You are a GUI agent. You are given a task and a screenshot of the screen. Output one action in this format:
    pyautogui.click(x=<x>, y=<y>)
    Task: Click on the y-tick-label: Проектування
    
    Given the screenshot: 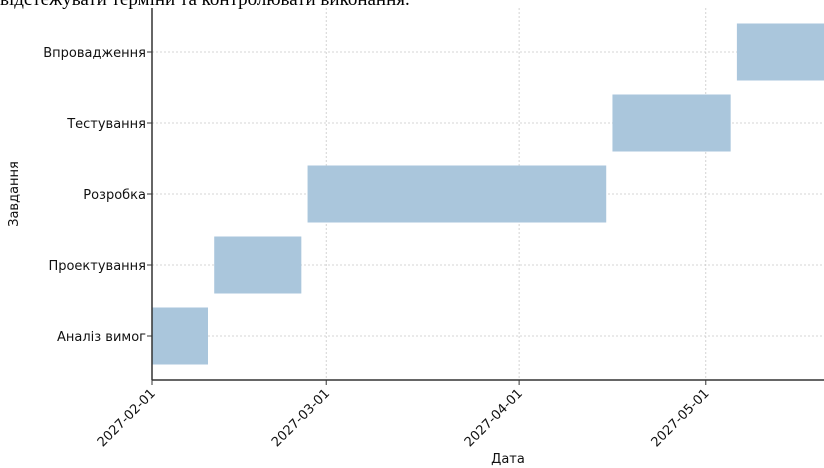 What is the action you would take?
    pyautogui.click(x=97, y=266)
    